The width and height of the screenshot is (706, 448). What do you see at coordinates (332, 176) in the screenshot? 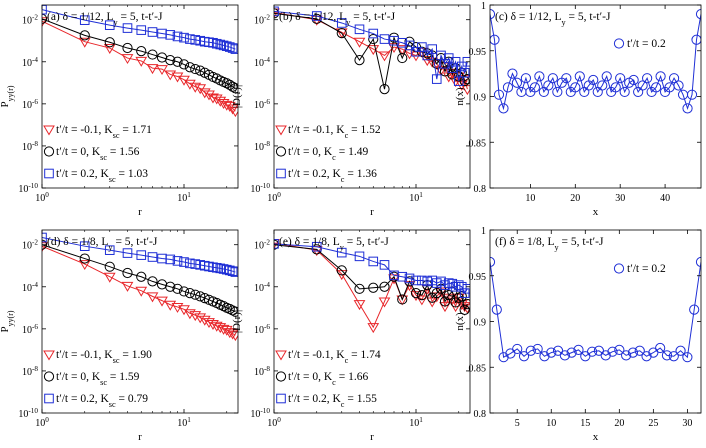
I see `legend-label-b-2: t′/t = 0.2, Kc = 1.36` at bounding box center [332, 176].